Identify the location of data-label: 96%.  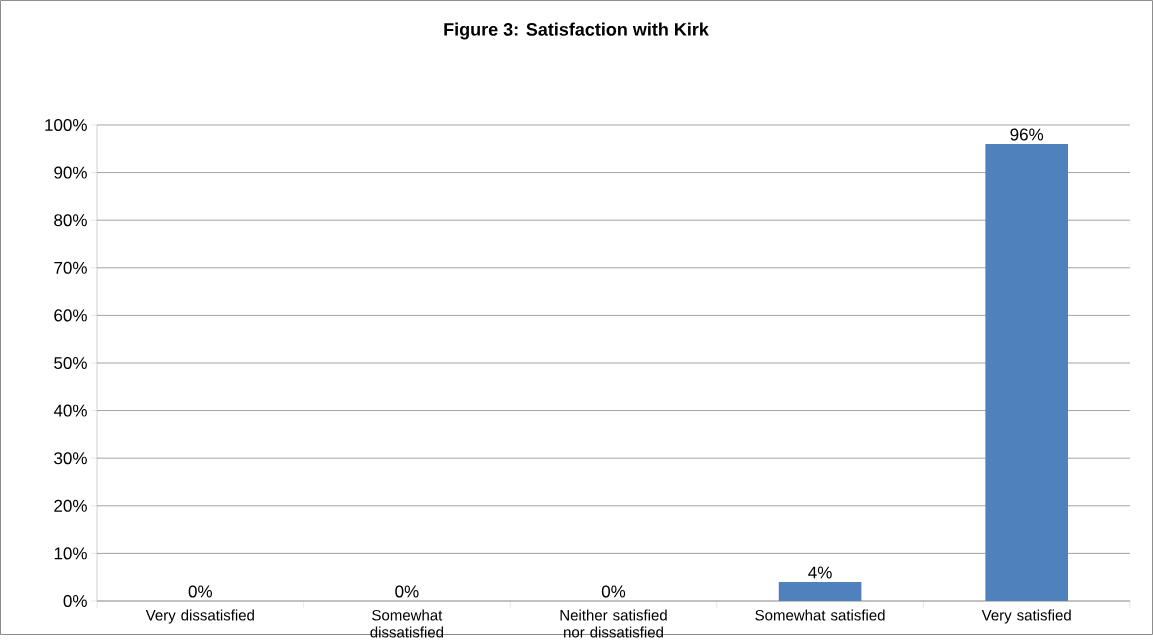
(1027, 134).